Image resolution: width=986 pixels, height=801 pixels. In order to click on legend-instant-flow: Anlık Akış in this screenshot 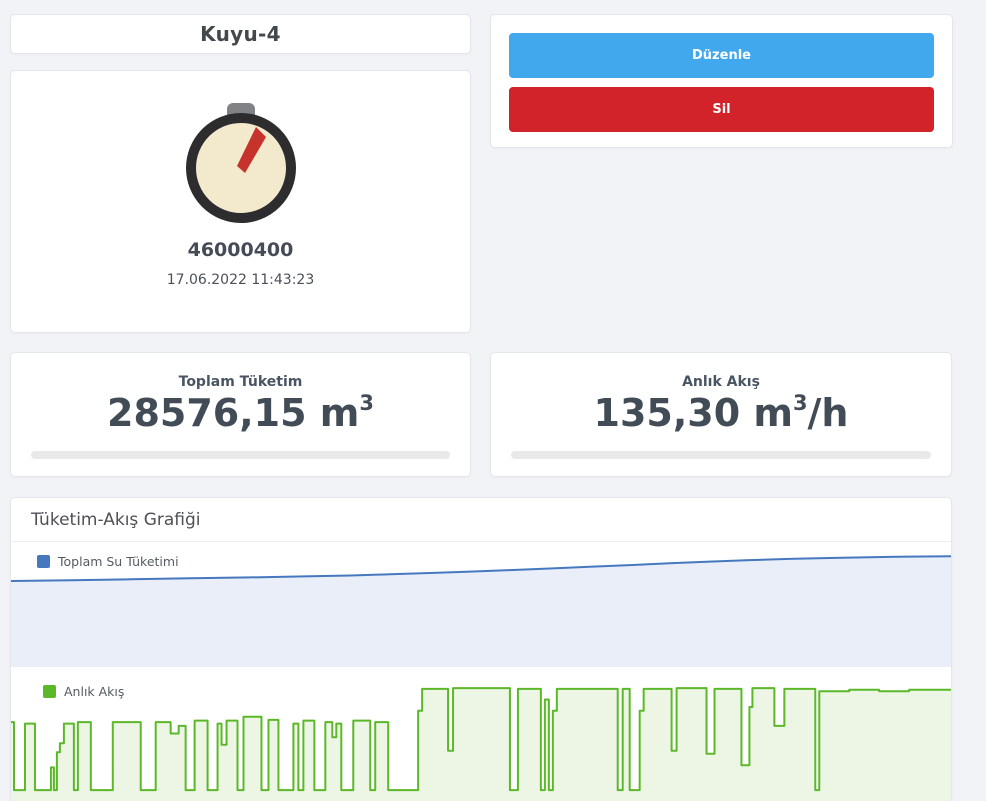, I will do `click(83, 691)`.